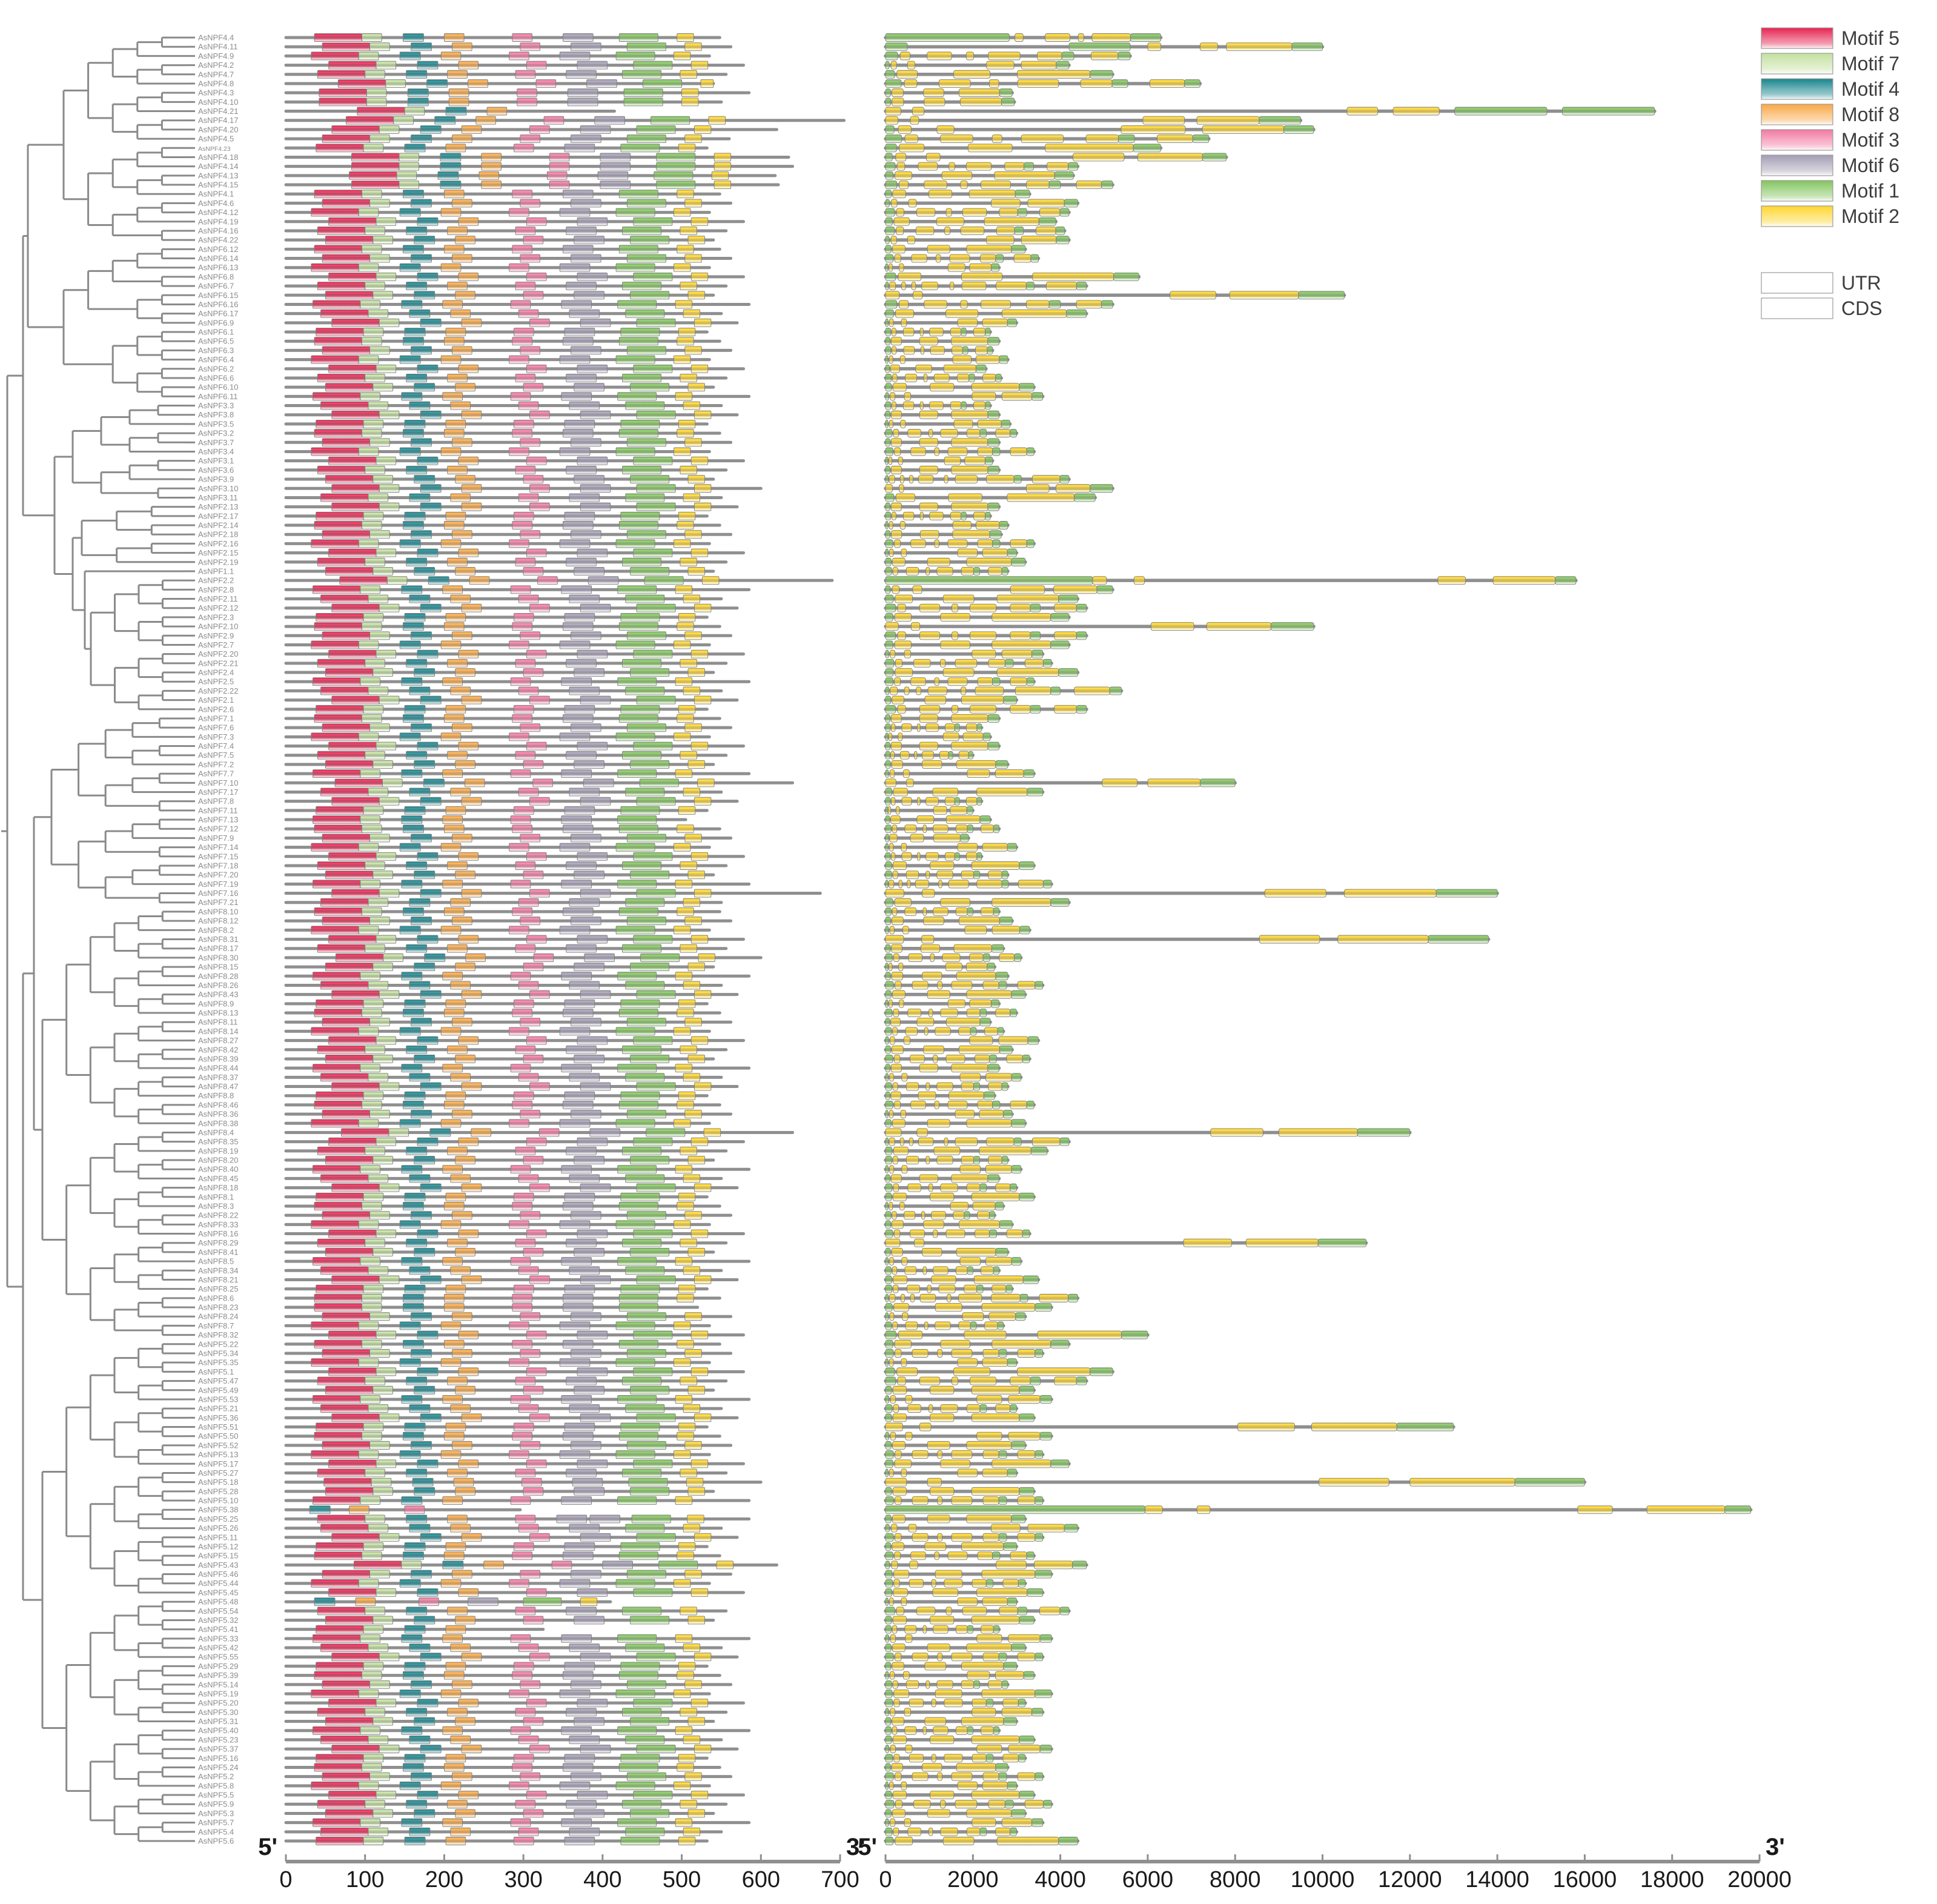  What do you see at coordinates (612, 1316) in the screenshot?
I see `gene-row-AsNPF8.24: AsNPF8.24` at bounding box center [612, 1316].